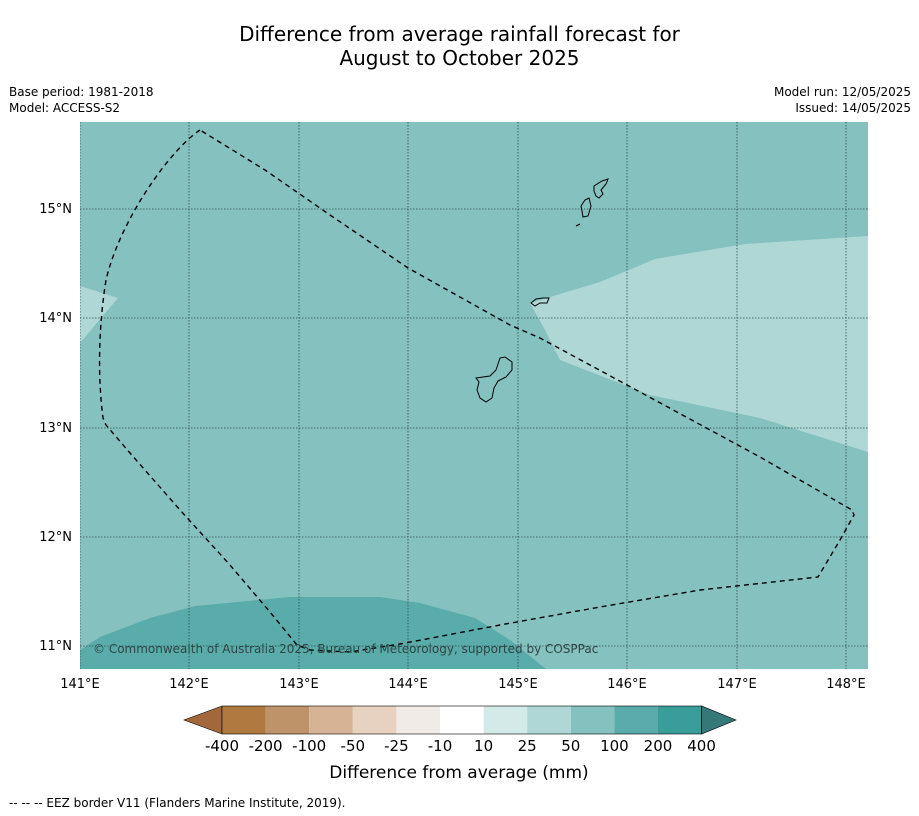 This screenshot has height=816, width=919. I want to click on lon-label: 145°E, so click(518, 684).